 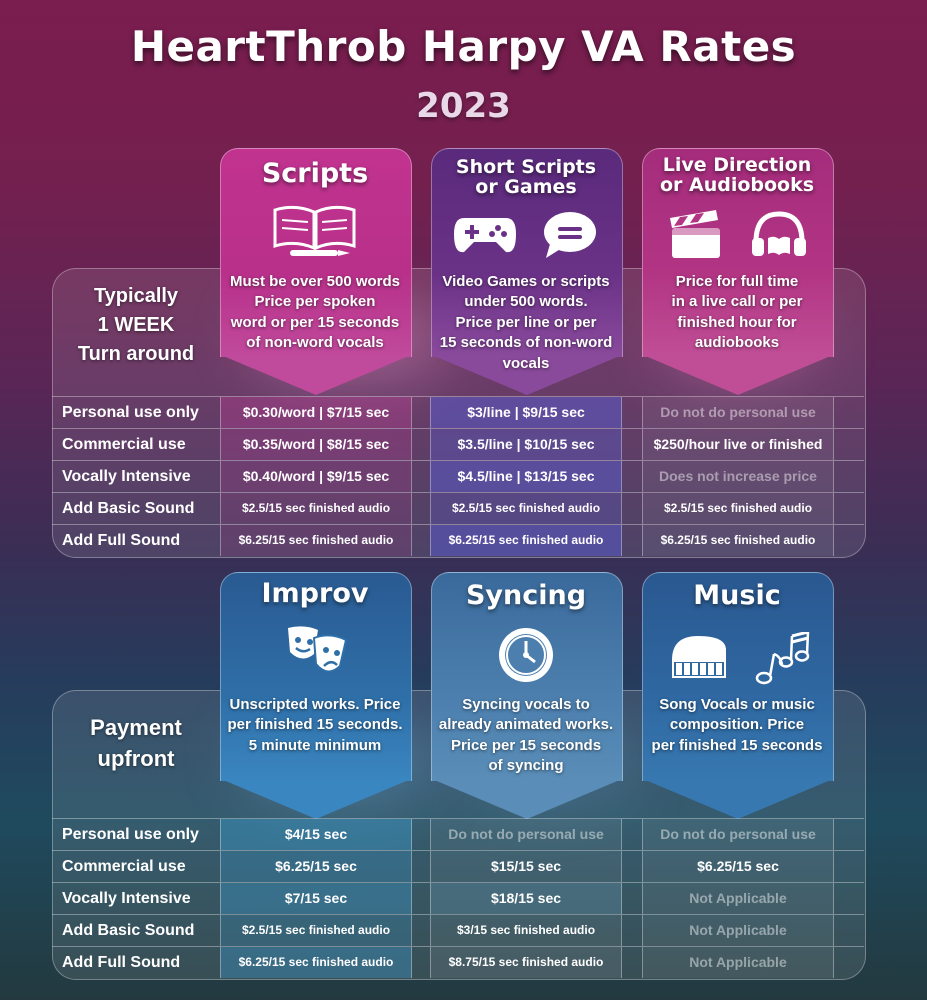 What do you see at coordinates (316, 676) in the screenshot?
I see `improv-card` at bounding box center [316, 676].